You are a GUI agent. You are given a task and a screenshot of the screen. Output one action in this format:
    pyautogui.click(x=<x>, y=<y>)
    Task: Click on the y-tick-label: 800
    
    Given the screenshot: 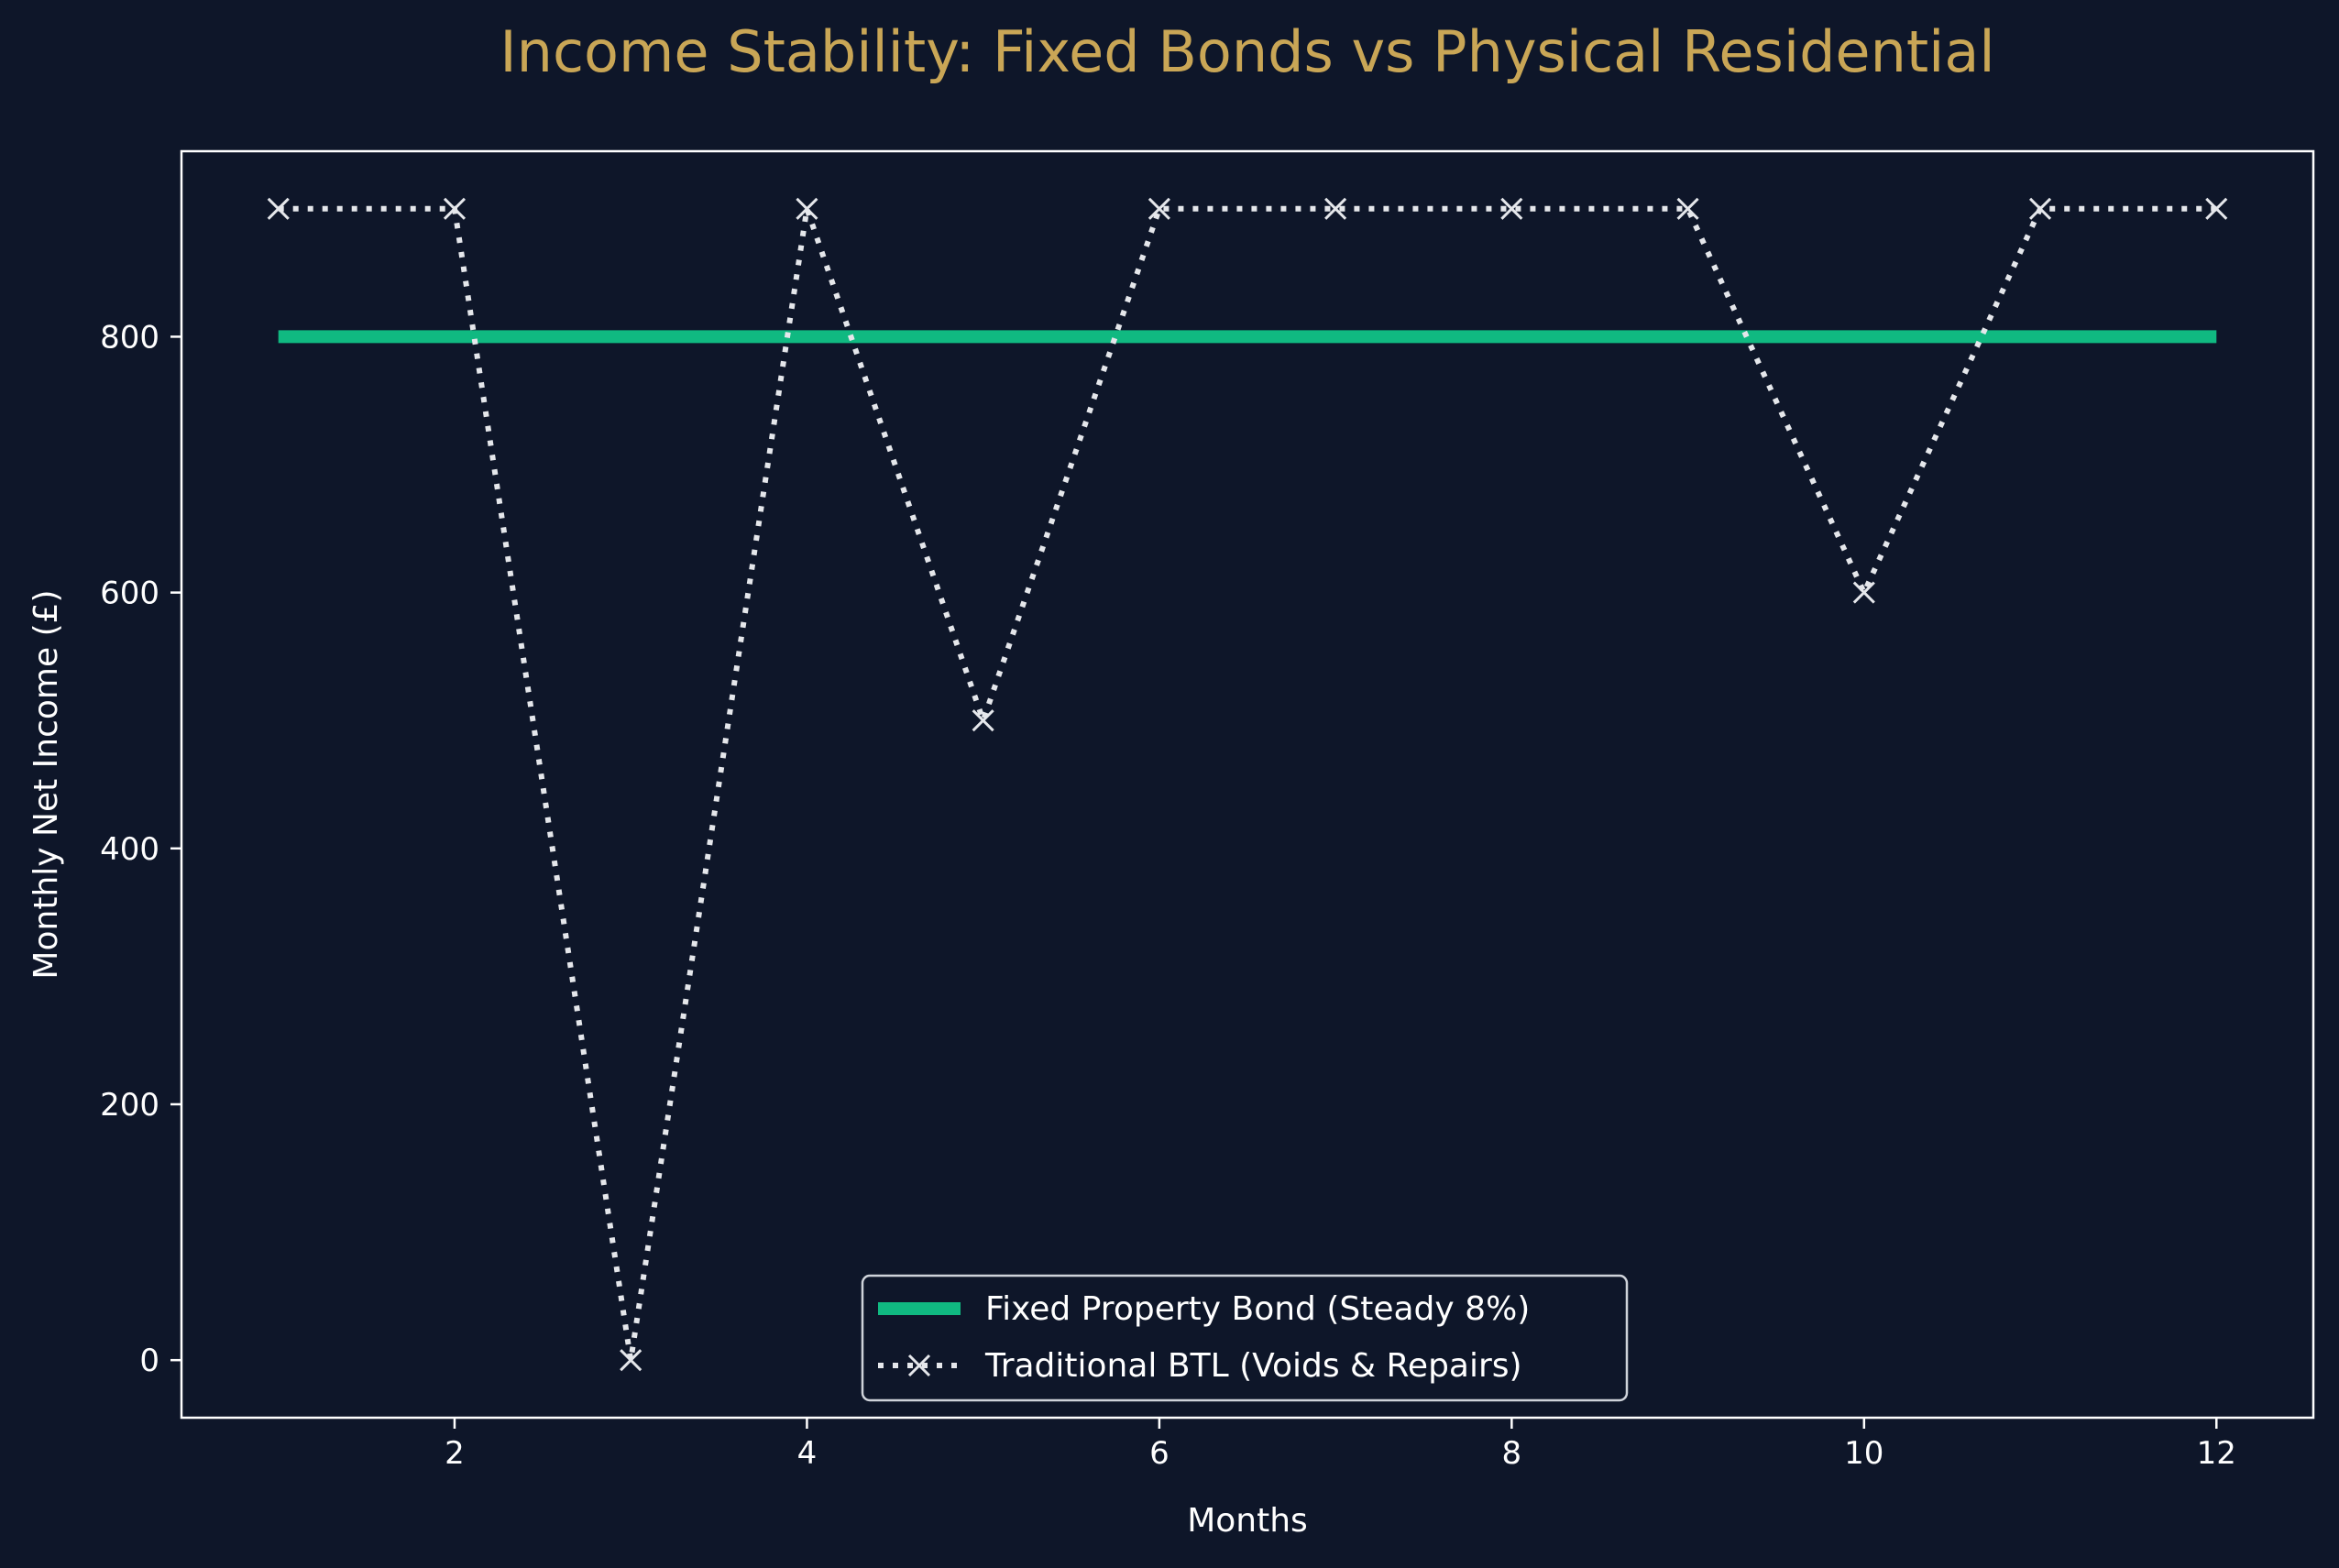 What is the action you would take?
    pyautogui.click(x=129, y=337)
    